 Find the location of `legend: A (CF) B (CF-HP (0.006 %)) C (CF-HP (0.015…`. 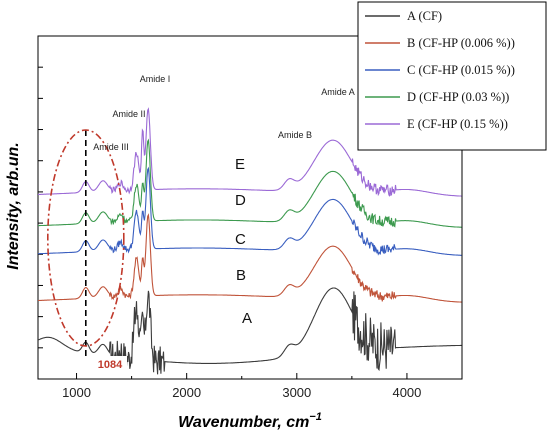

legend: A (CF) B (CF-HP (0.006 %)) C (CF-HP (0.015… is located at coordinates (452, 76).